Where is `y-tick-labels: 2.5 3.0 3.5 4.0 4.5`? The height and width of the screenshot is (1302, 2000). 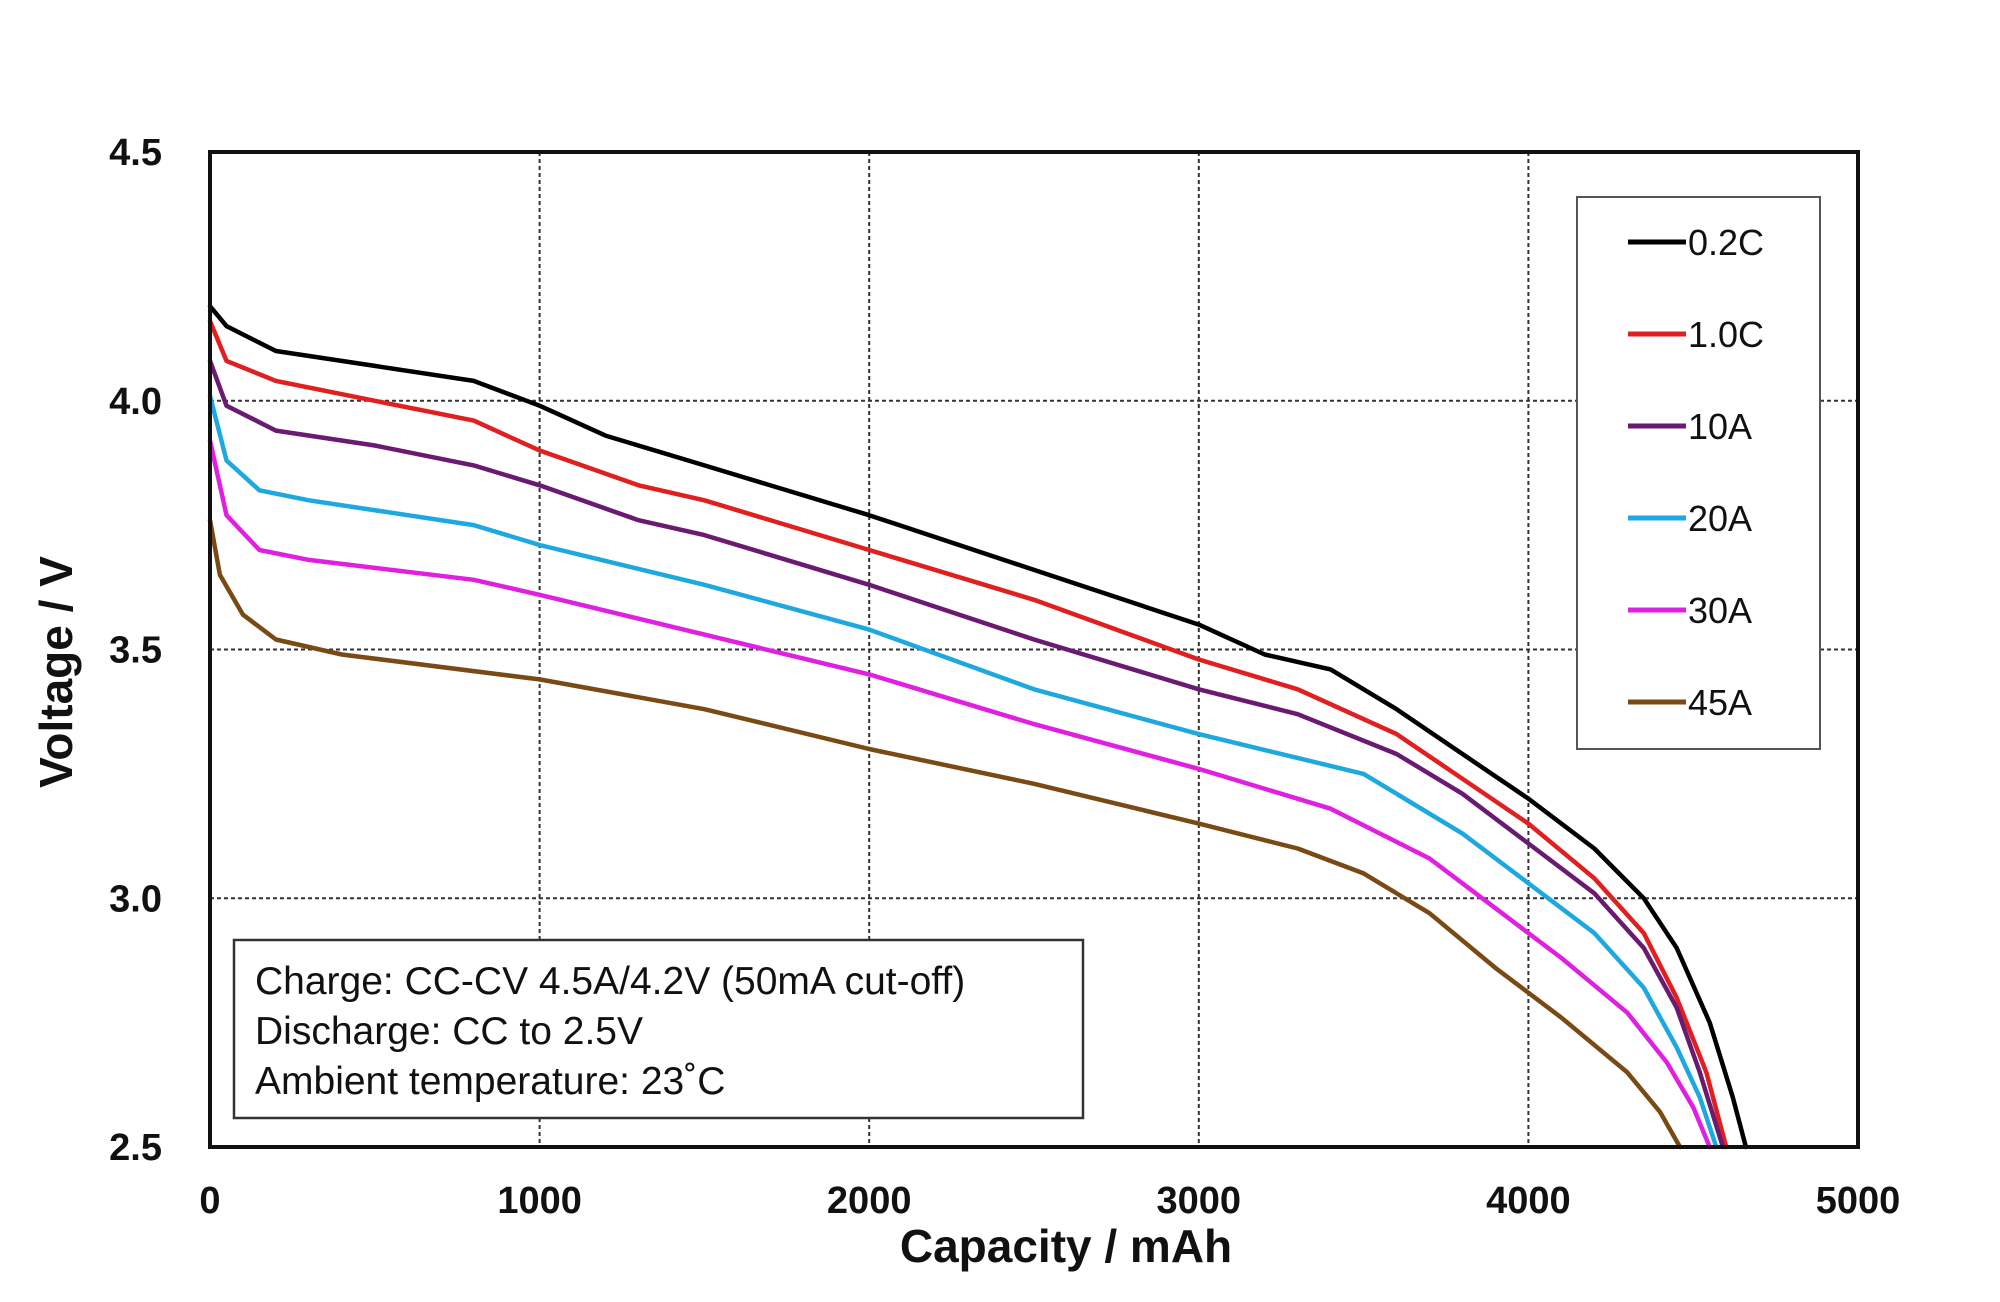
y-tick-labels: 2.5 3.0 3.5 4.0 4.5 is located at coordinates (135, 650).